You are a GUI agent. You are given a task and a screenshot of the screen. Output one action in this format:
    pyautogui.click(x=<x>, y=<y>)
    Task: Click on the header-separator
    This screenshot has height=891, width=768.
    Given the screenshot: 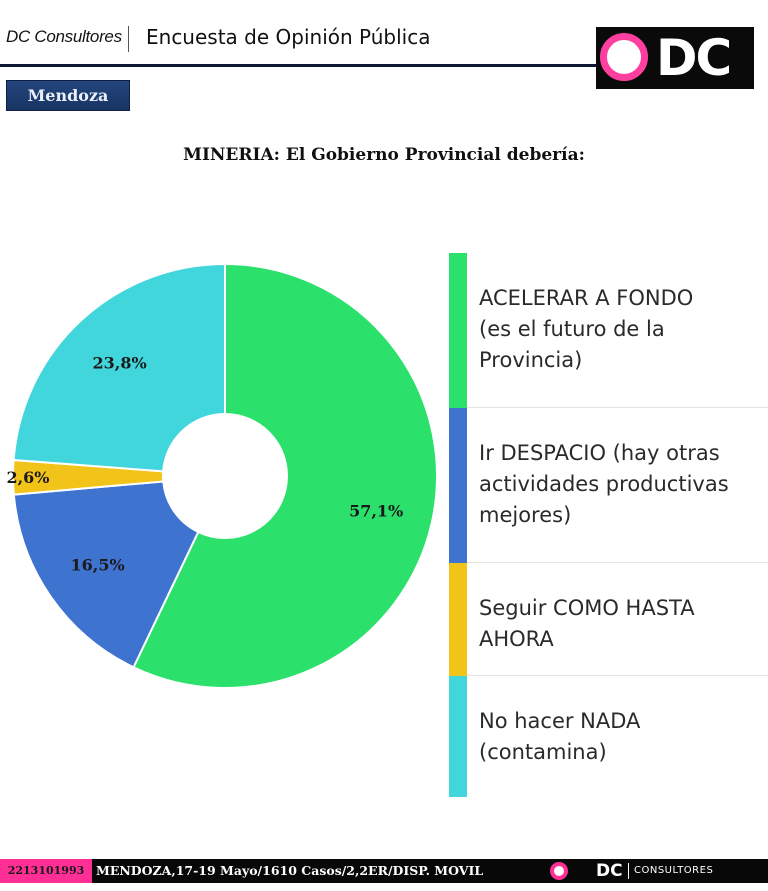 What is the action you would take?
    pyautogui.click(x=128, y=39)
    